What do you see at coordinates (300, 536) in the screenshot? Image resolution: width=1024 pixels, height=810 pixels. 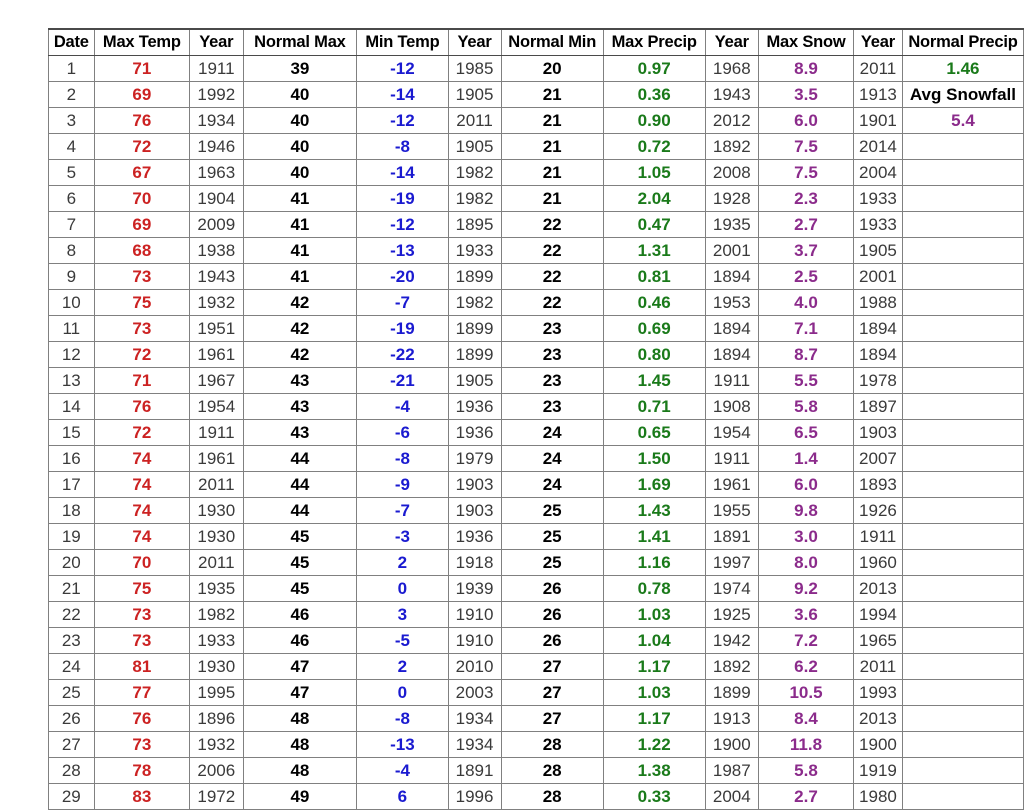 I see `cell-normal-max: 45` at bounding box center [300, 536].